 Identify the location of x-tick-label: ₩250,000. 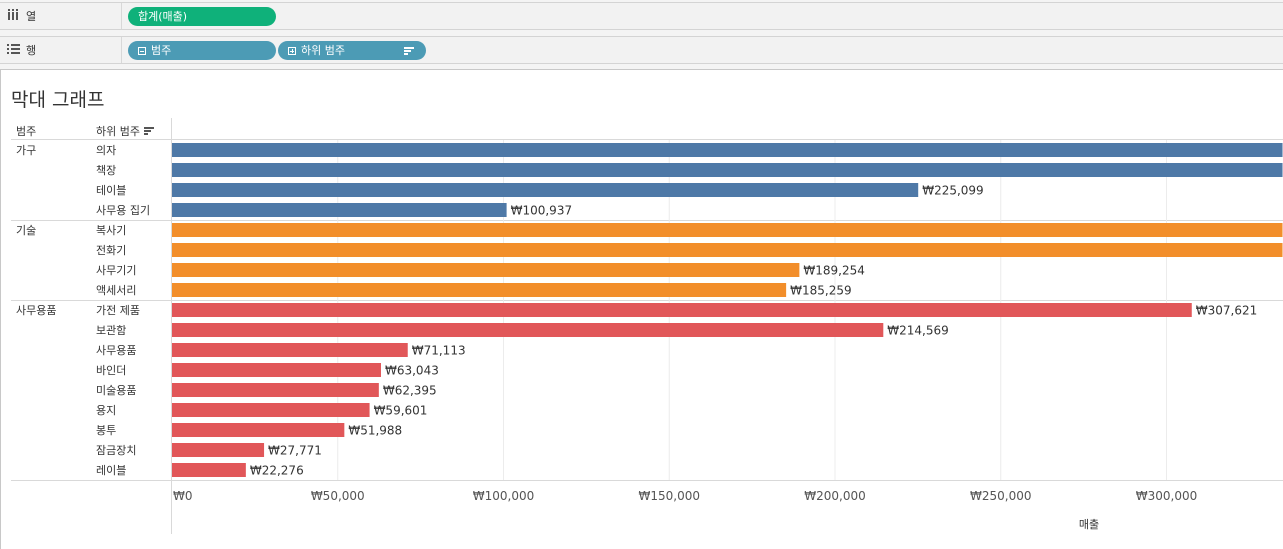
(1001, 496).